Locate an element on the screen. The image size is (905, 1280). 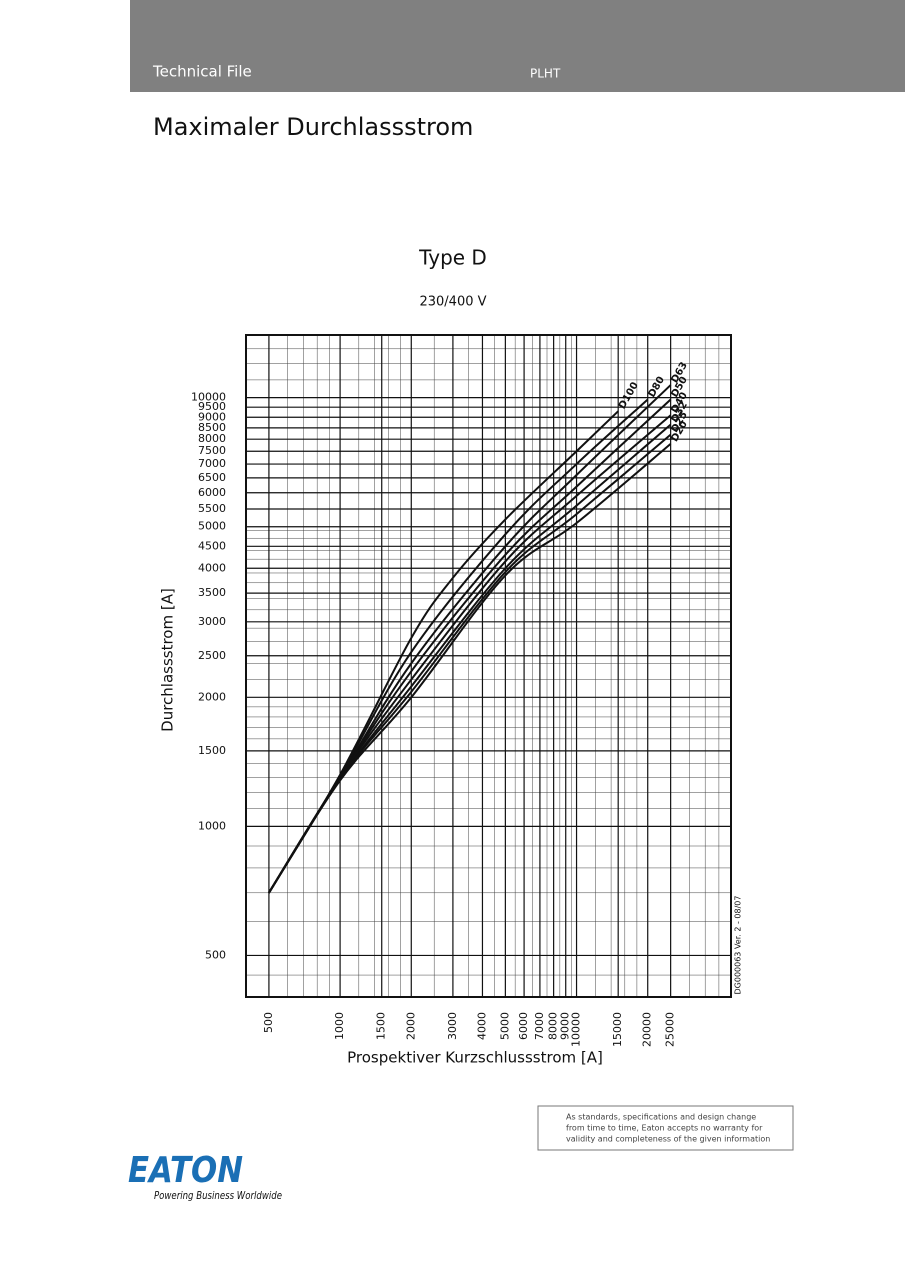
disclaimer-box is located at coordinates (665, 1128).